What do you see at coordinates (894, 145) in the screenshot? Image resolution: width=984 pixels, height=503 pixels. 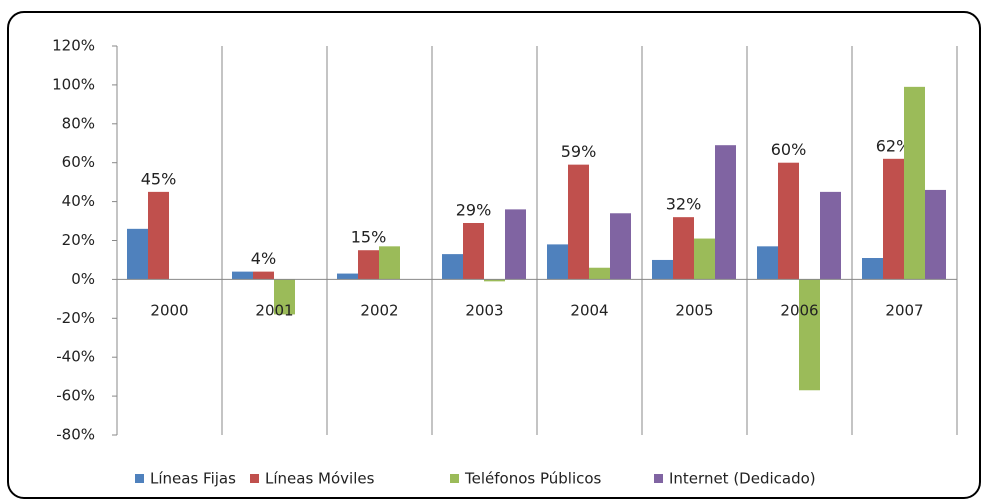 I see `data-label: 62%` at bounding box center [894, 145].